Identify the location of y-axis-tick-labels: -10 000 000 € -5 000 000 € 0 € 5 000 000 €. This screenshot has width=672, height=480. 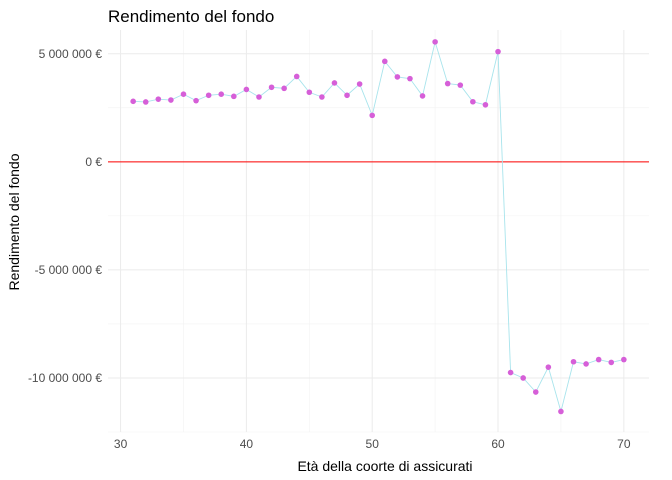
(65, 216).